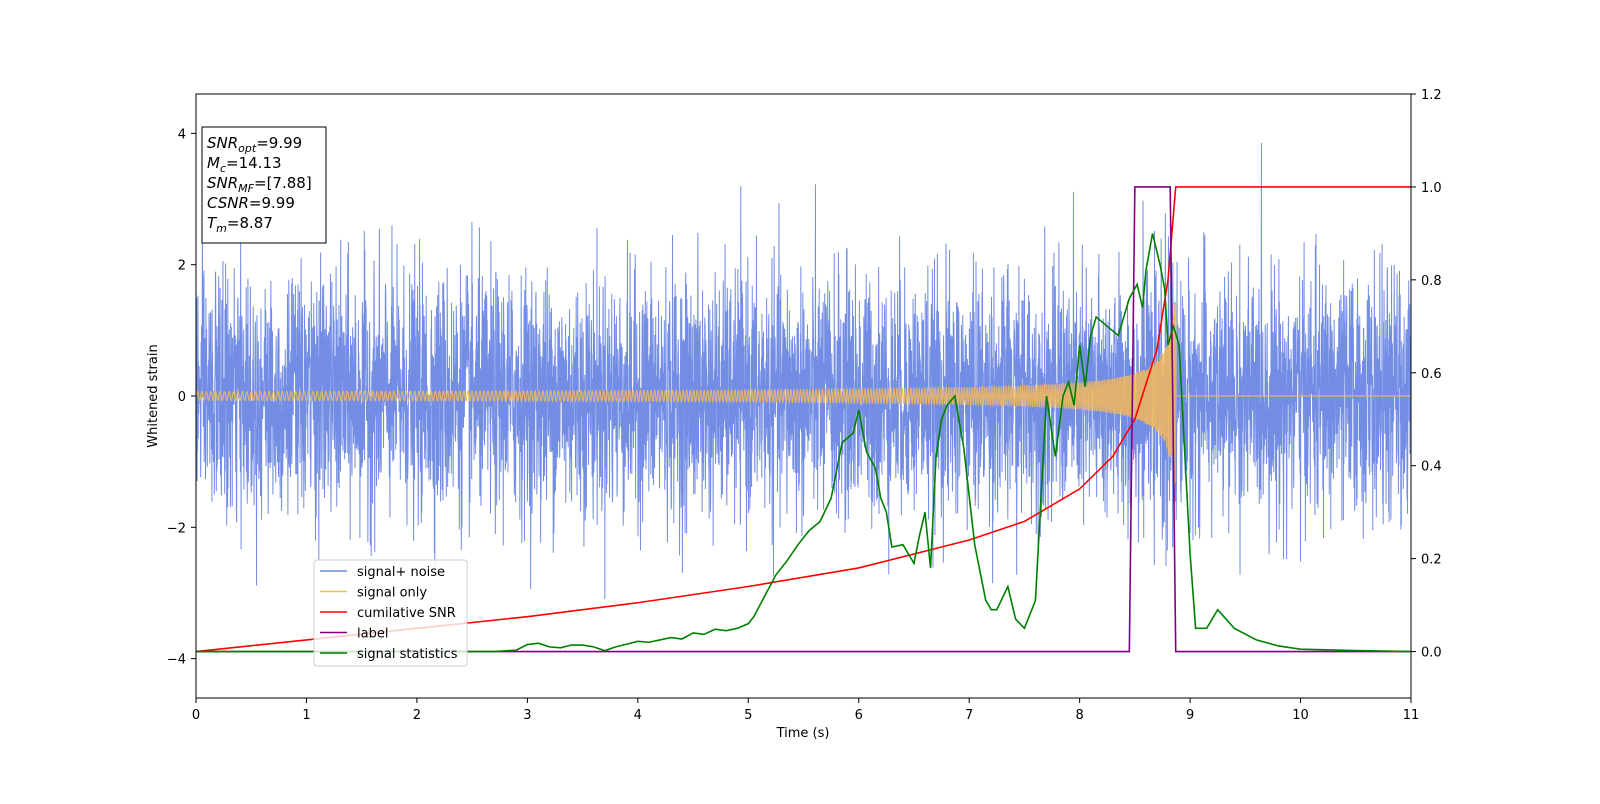 Image resolution: width=1600 pixels, height=804 pixels. What do you see at coordinates (1431, 188) in the screenshot?
I see `y-right-tick-label: 1.0` at bounding box center [1431, 188].